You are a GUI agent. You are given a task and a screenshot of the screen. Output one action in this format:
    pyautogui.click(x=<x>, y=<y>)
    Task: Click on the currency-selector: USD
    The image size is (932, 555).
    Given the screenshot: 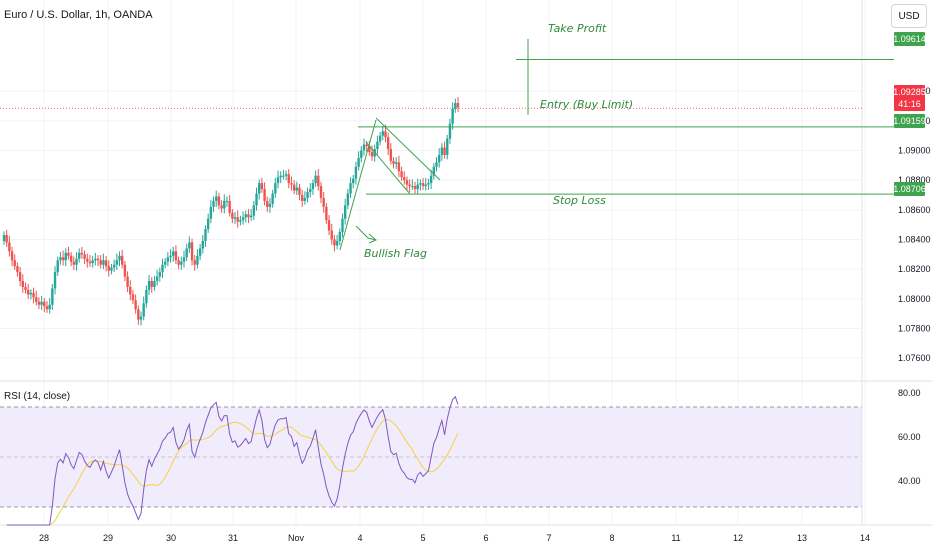 What is the action you would take?
    pyautogui.click(x=909, y=16)
    